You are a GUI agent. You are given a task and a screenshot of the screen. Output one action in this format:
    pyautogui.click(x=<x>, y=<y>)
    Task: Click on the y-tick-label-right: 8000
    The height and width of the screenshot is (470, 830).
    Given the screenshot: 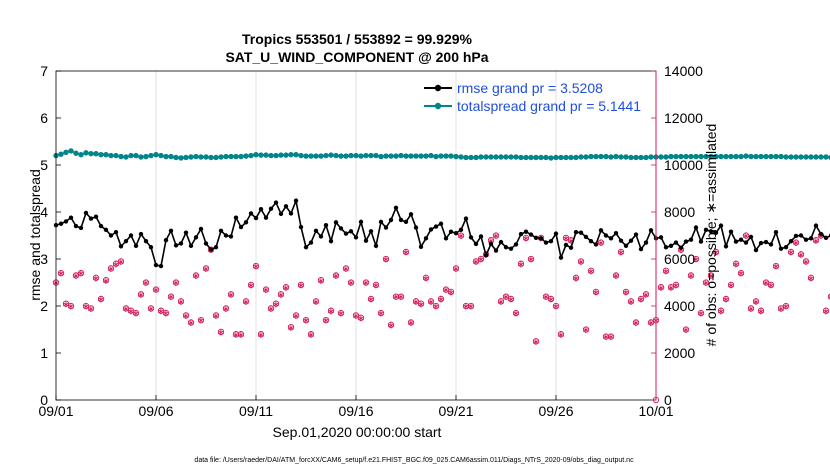 What is the action you would take?
    pyautogui.click(x=679, y=212)
    